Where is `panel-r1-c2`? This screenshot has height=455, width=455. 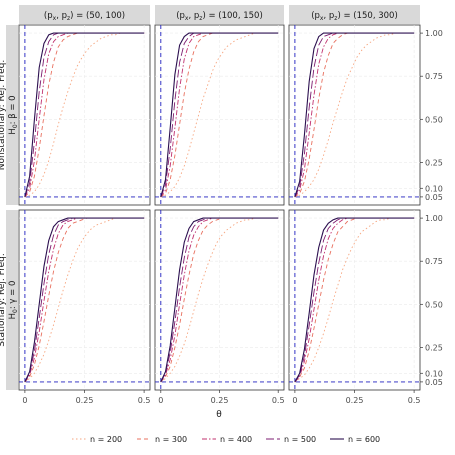
panel-r1-c2 is located at coordinates (219, 115).